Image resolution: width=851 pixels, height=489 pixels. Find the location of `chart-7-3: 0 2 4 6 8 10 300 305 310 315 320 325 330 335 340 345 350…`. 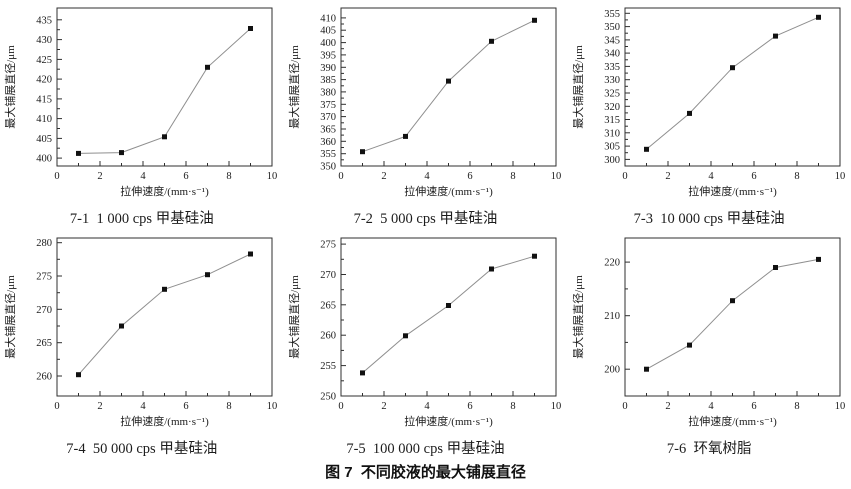

chart-7-3: 0 2 4 6 8 10 300 305 310 315 320 325 330 335 340 345 350… is located at coordinates (708, 102).